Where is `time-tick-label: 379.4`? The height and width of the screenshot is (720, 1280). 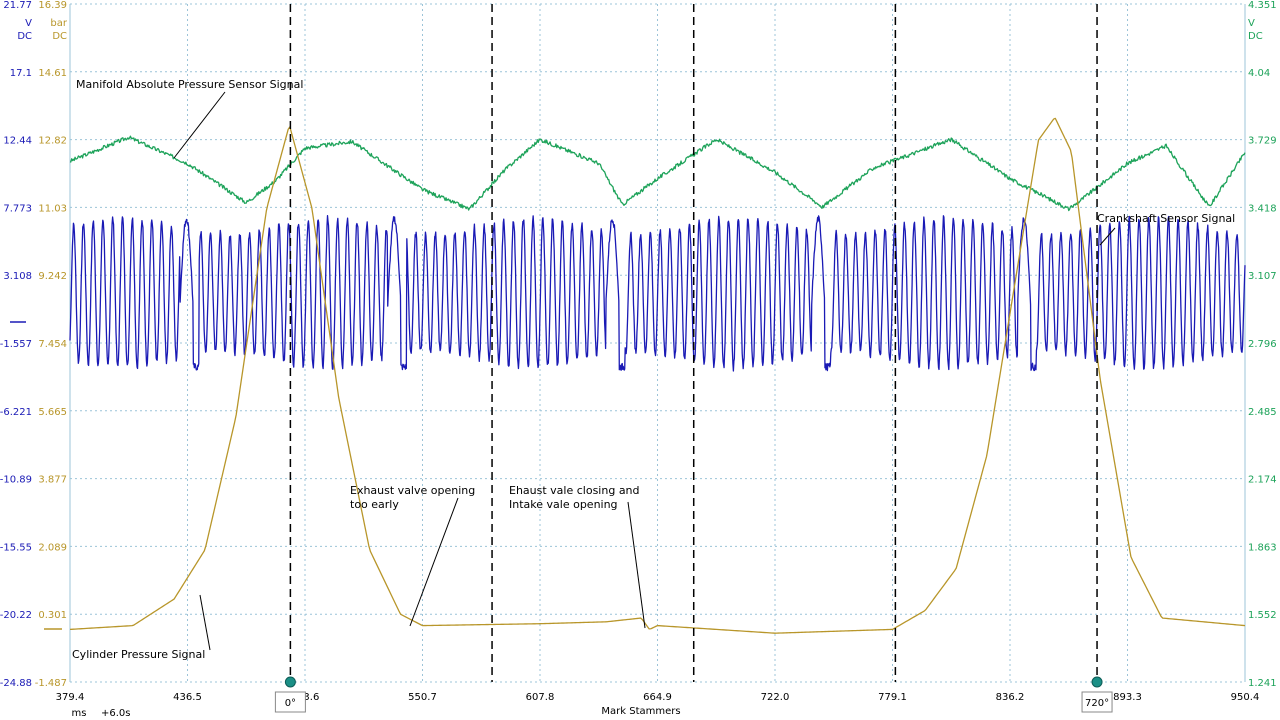 time-tick-label: 379.4 is located at coordinates (70, 697).